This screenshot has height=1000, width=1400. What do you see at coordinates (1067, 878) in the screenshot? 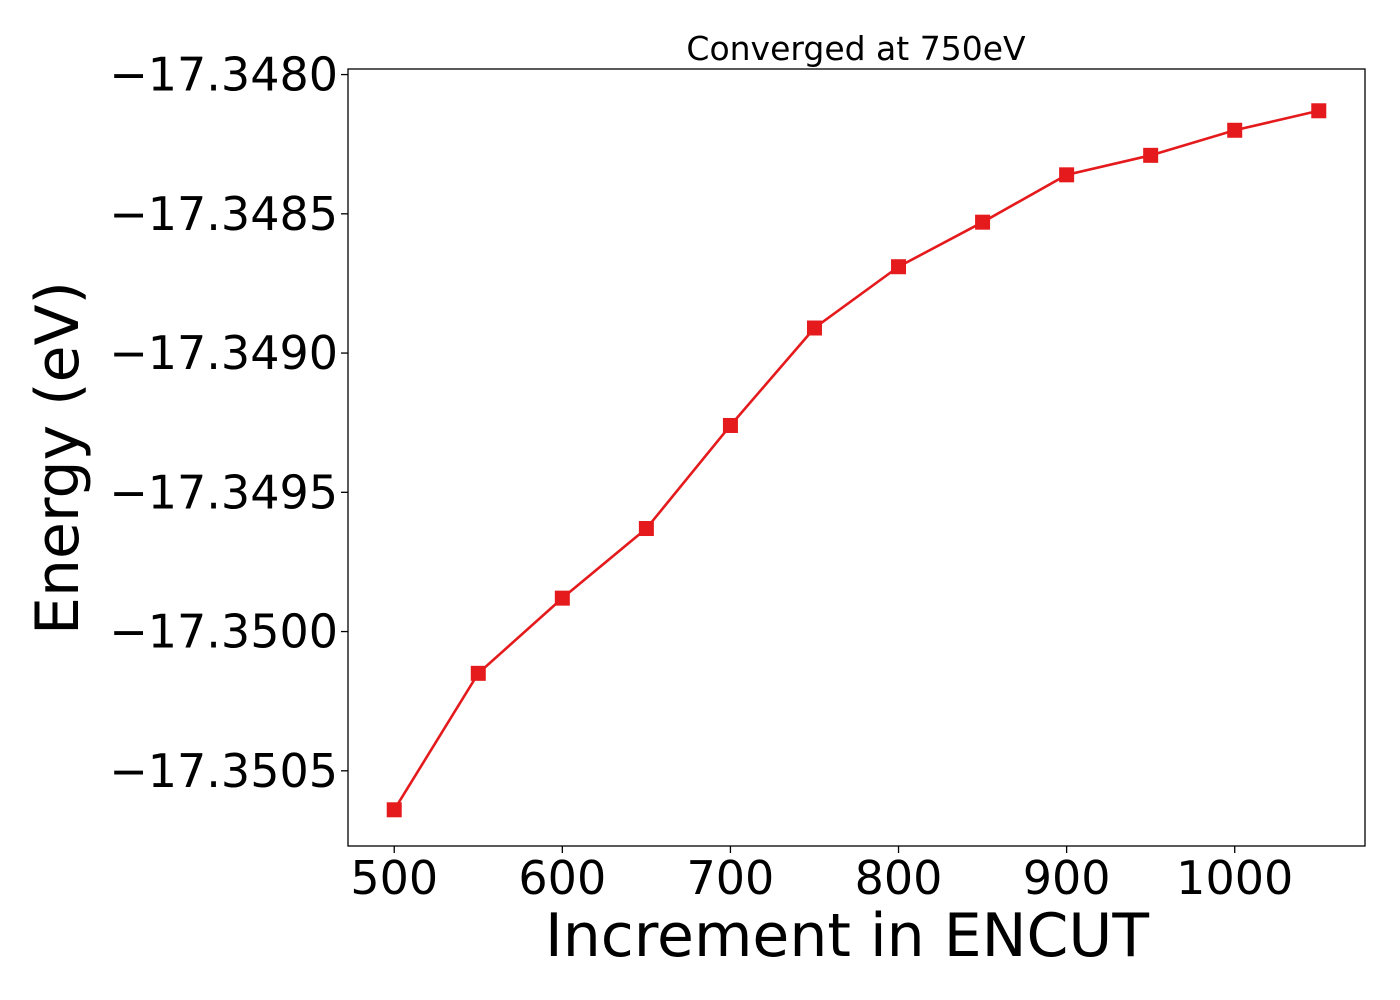
I see `x-tick-label: 900` at bounding box center [1067, 878].